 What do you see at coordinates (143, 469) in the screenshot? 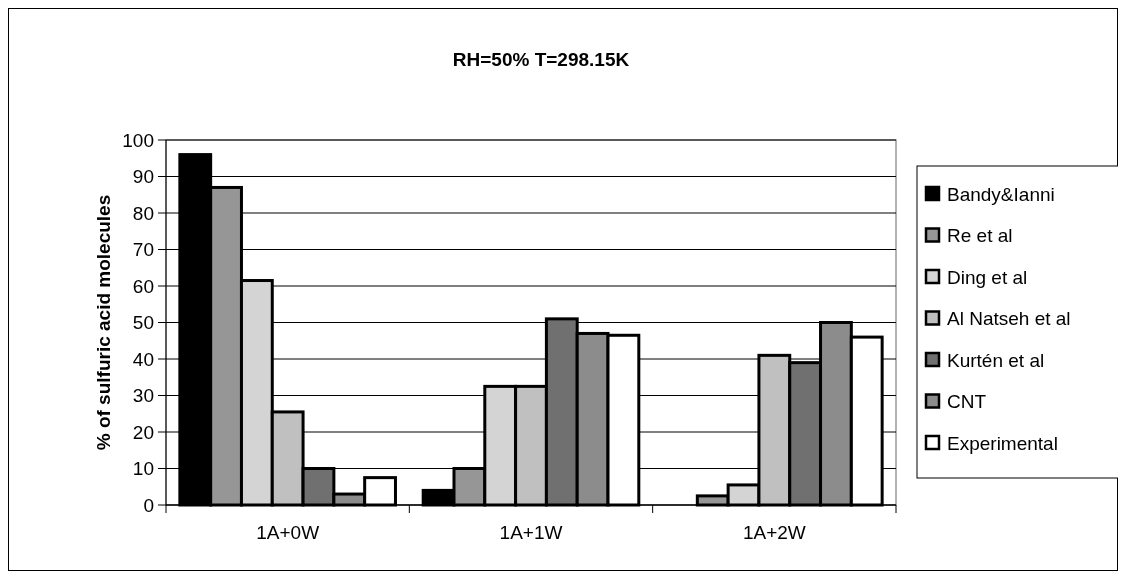
I see `y-tick-label: 10` at bounding box center [143, 469].